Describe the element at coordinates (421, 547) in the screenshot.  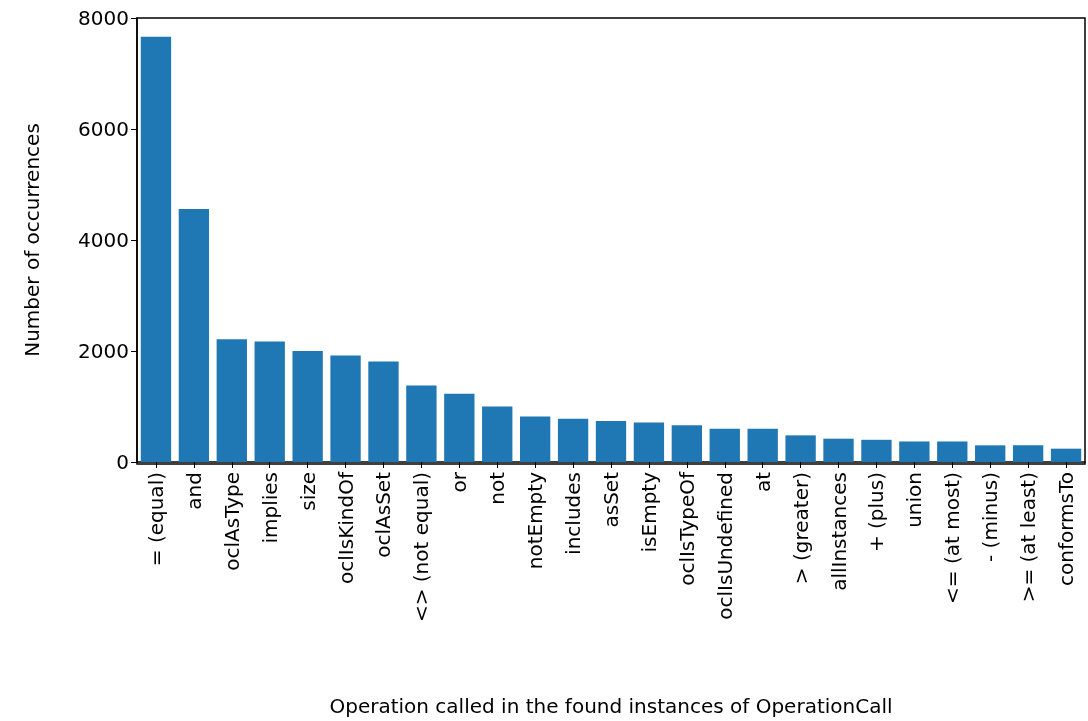
I see `x-tick-label: <> (not equal)` at that location.